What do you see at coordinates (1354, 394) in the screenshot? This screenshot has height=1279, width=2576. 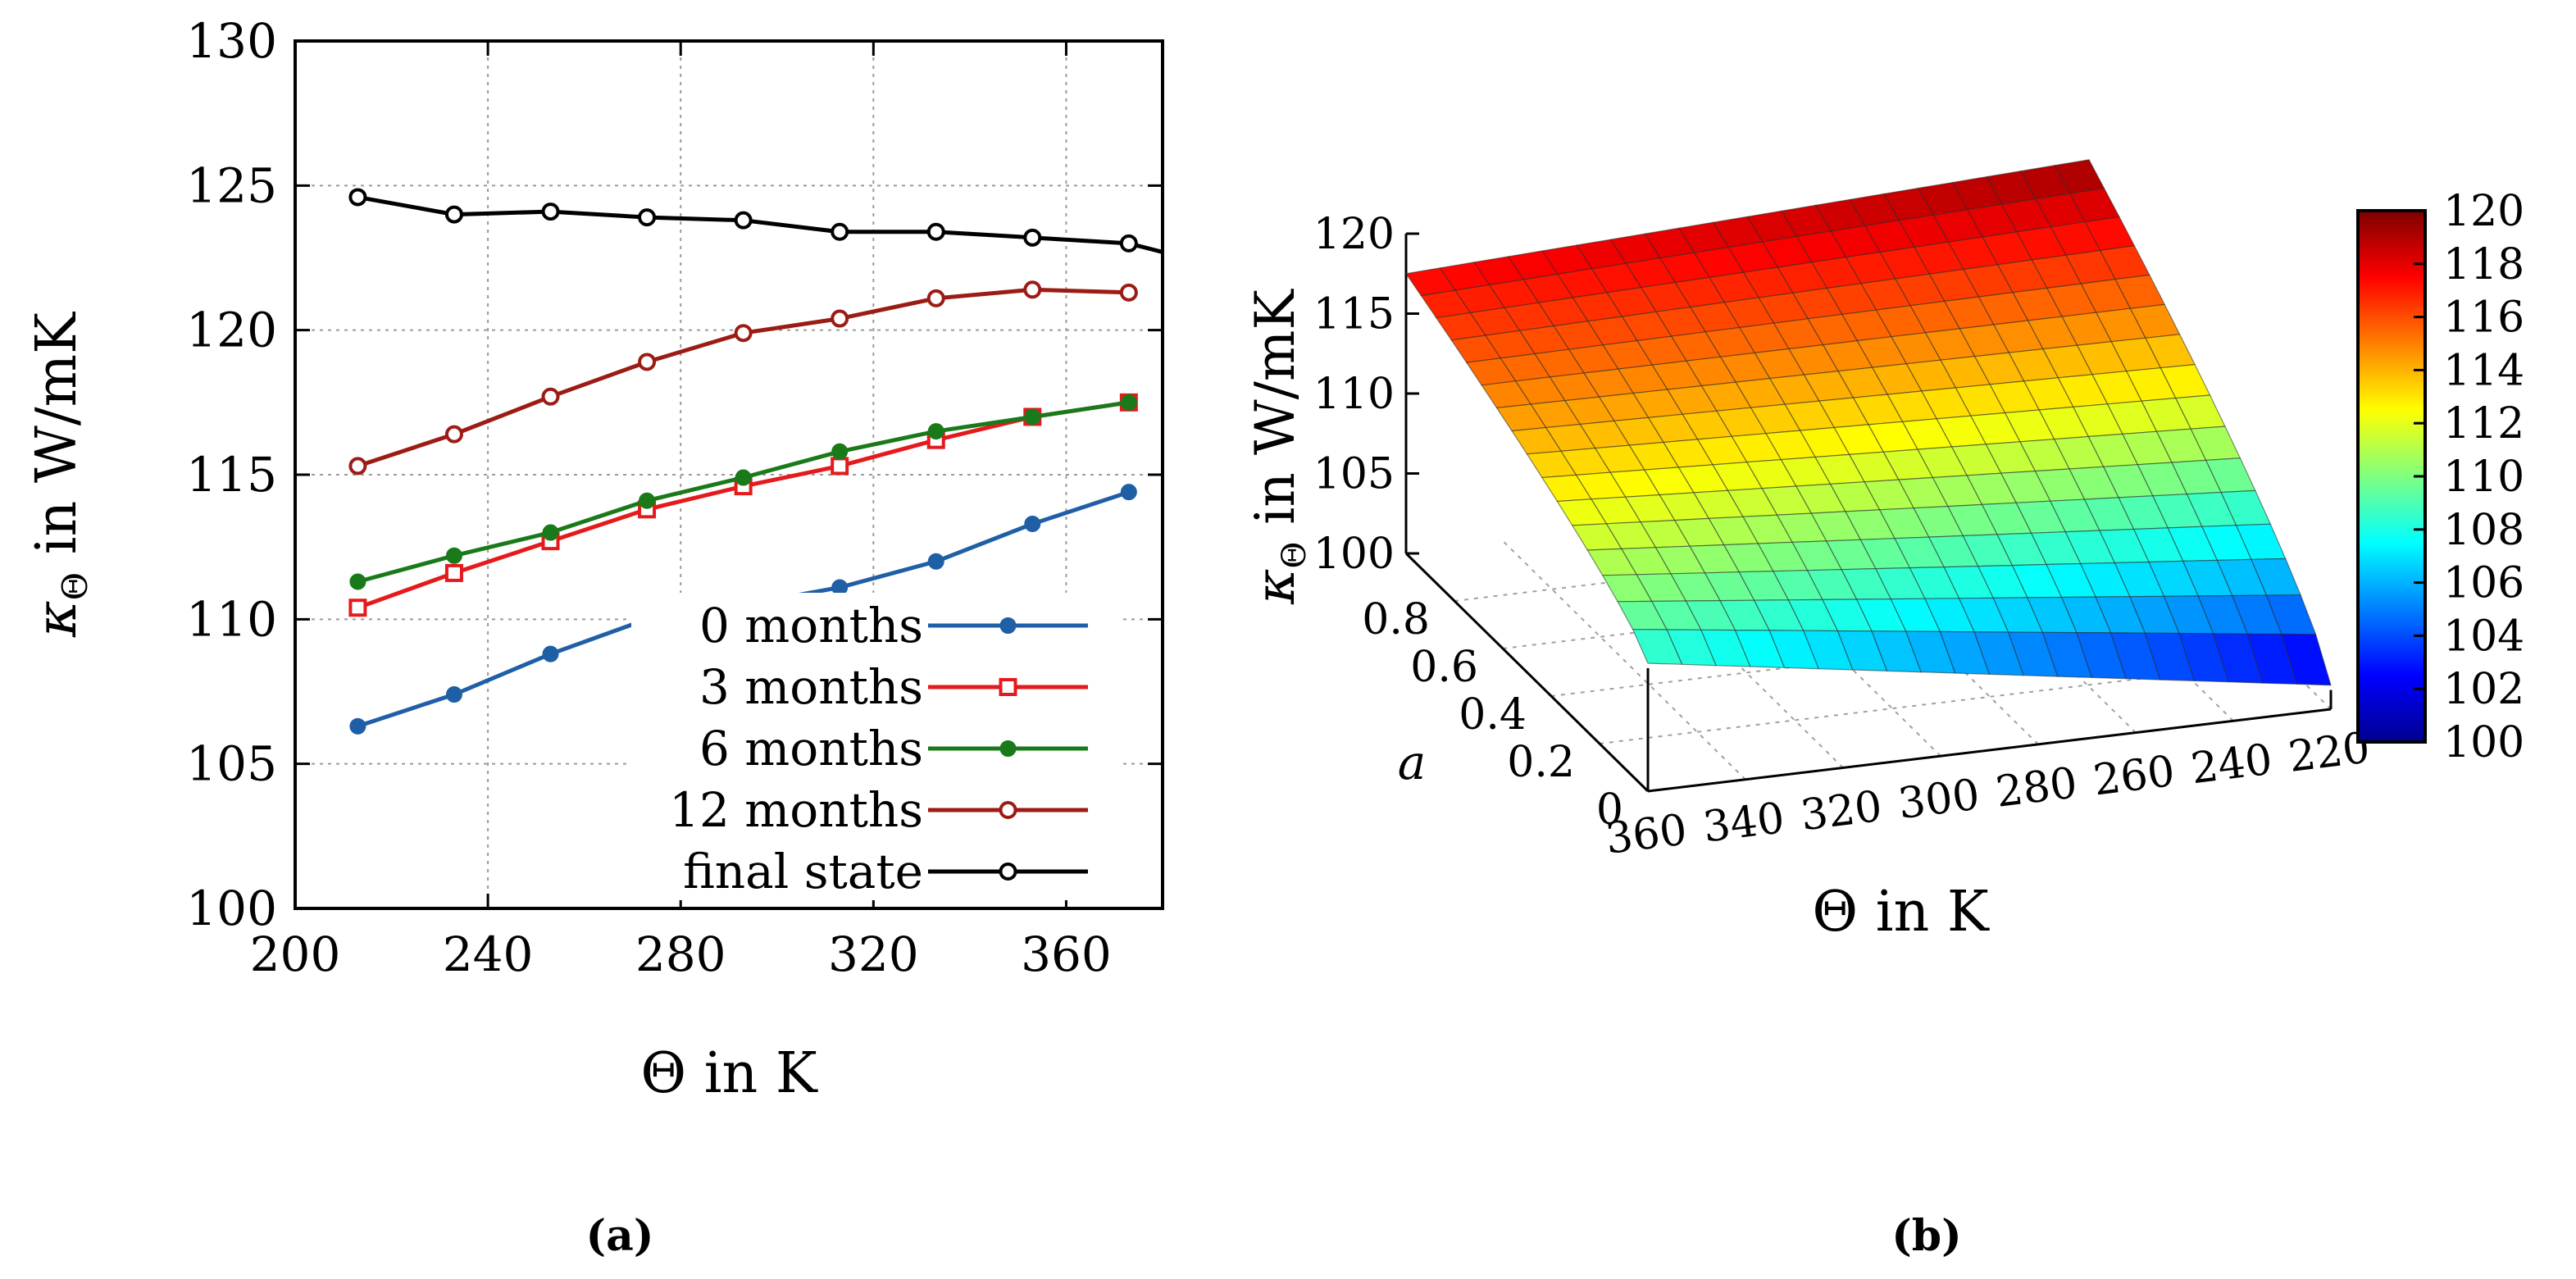 I see `z-tick-label: 110` at bounding box center [1354, 394].